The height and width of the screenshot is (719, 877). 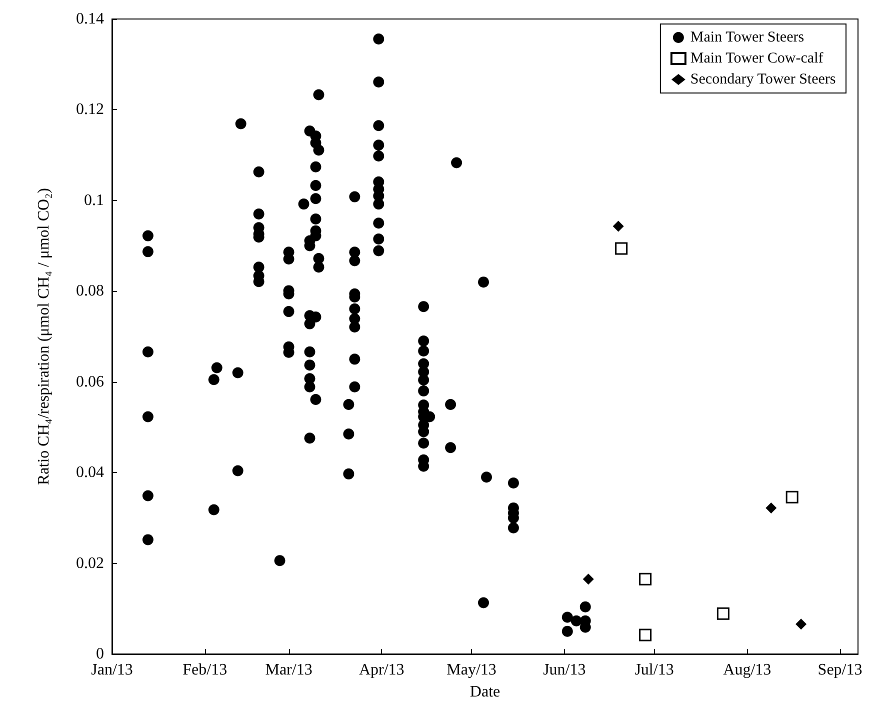 I want to click on x-tick-label: Jun/13, so click(x=564, y=670).